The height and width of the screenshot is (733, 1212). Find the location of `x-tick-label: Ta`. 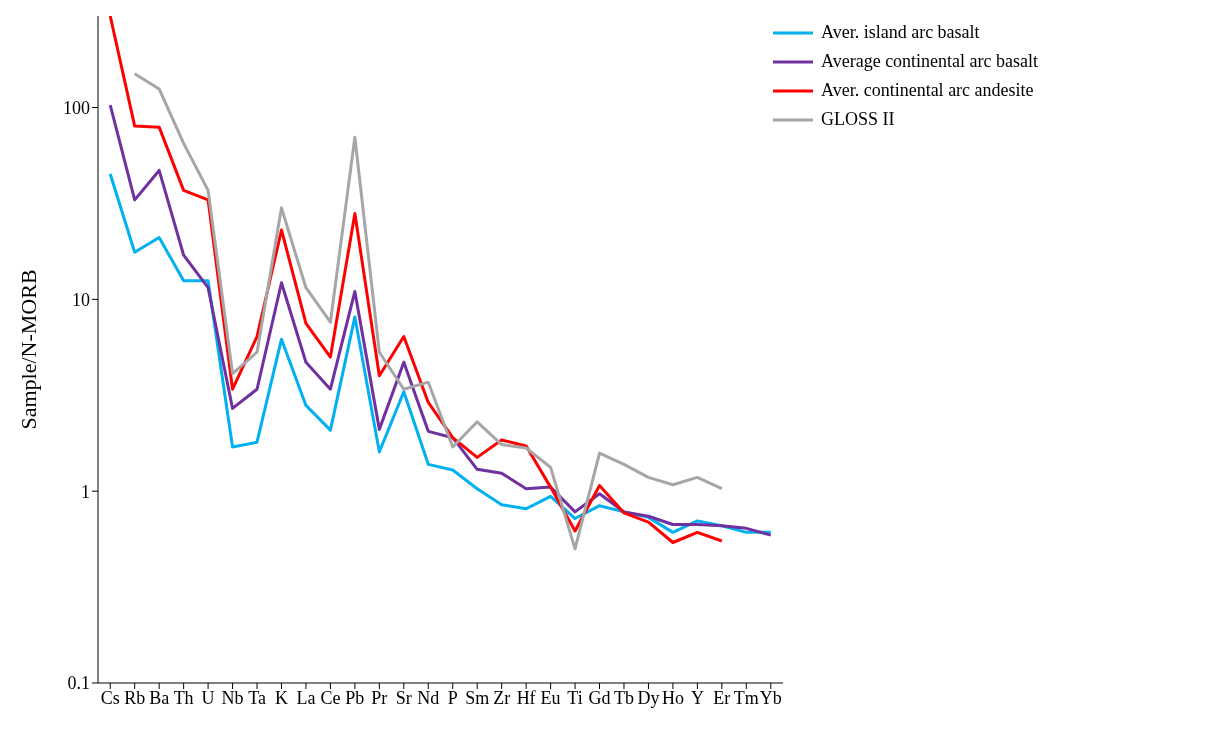

x-tick-label: Ta is located at coordinates (257, 697).